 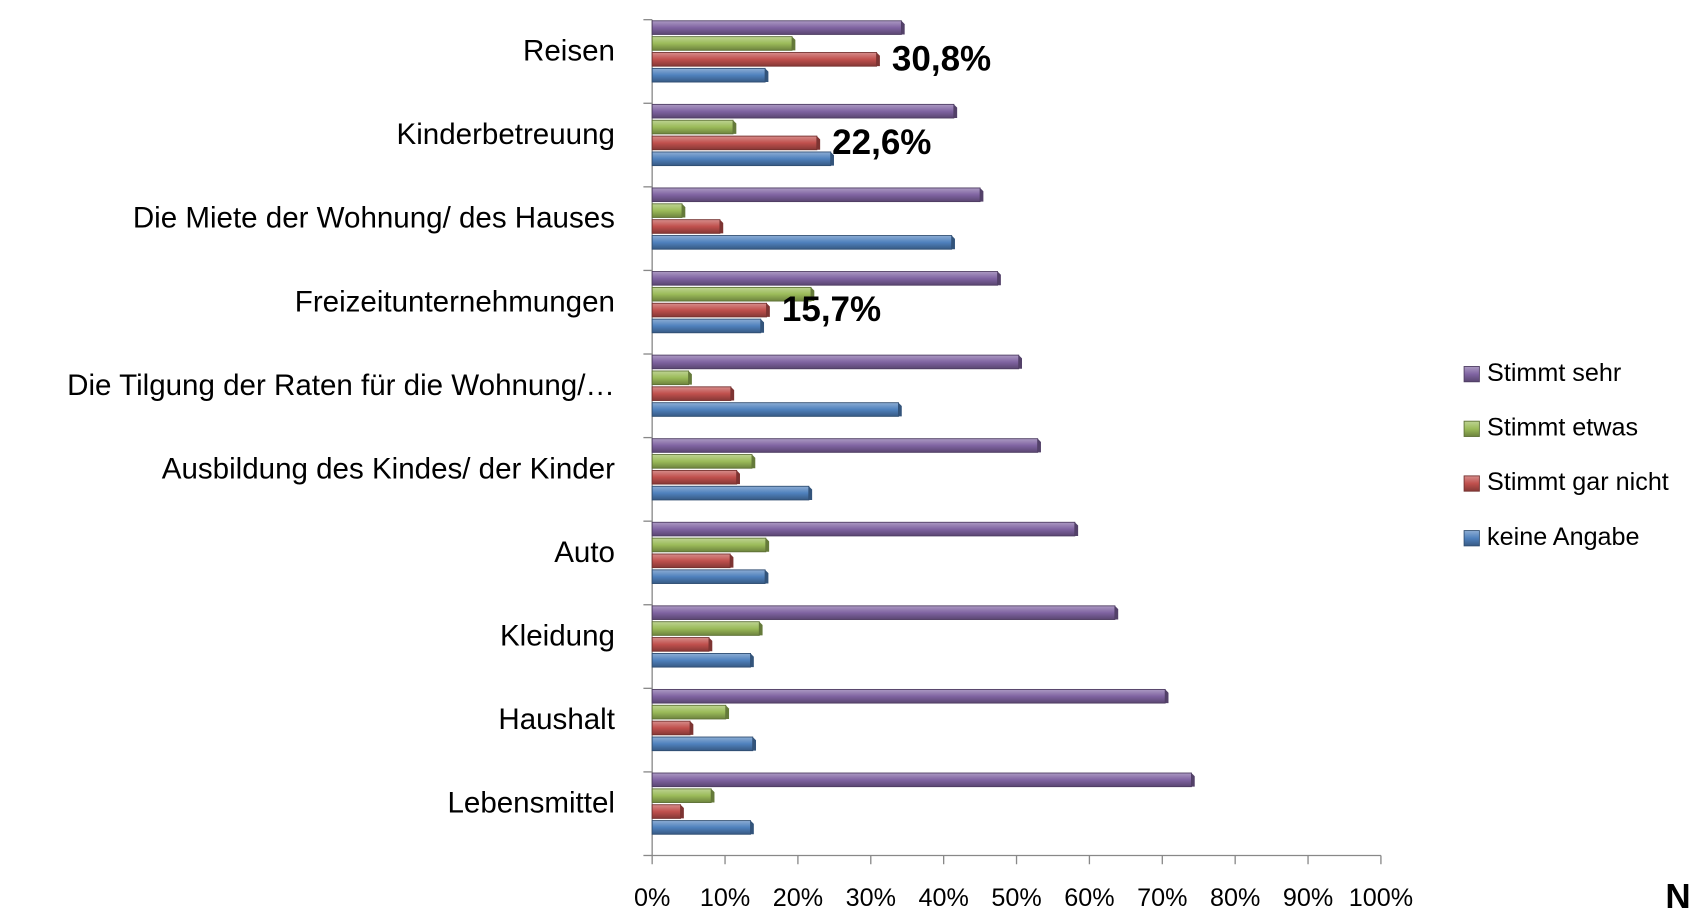 I want to click on y-tick-label: Lebensmittel, so click(x=530, y=803).